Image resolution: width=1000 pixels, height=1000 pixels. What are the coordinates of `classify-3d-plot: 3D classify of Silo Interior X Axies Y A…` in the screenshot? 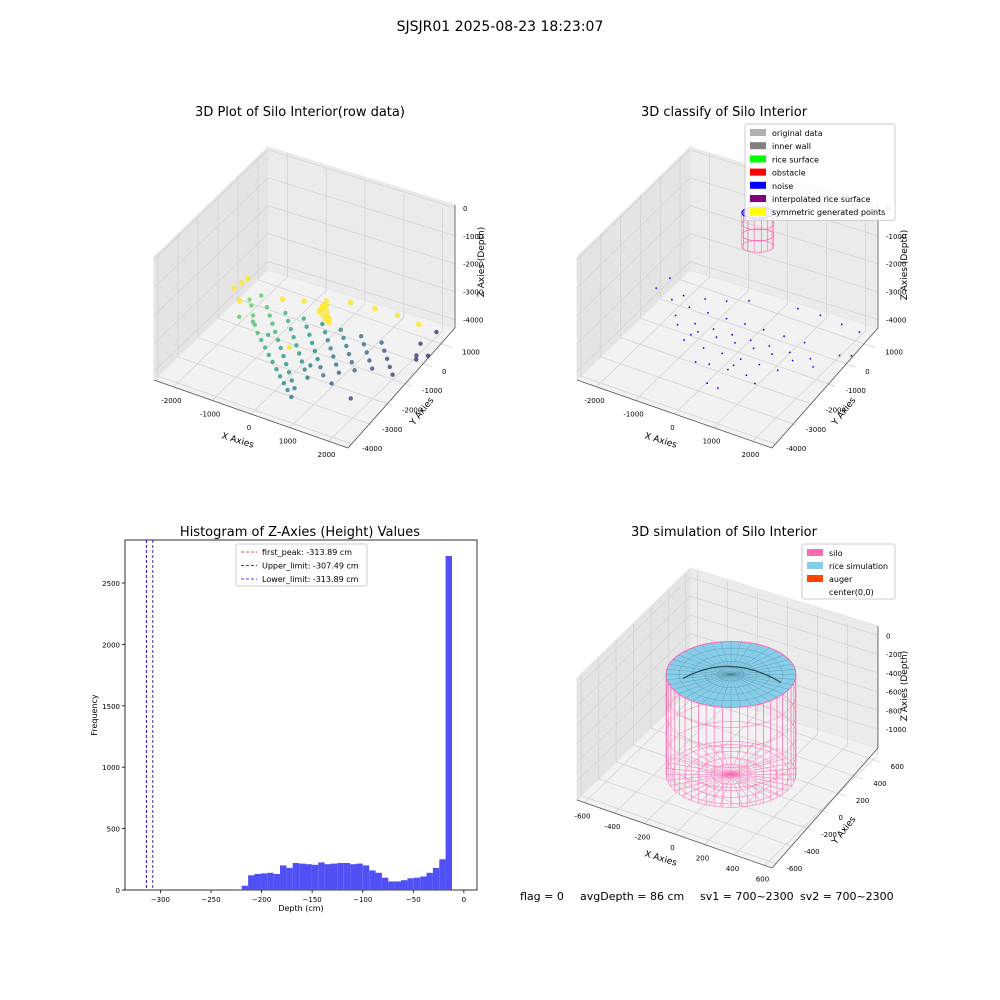 It's located at (743, 282).